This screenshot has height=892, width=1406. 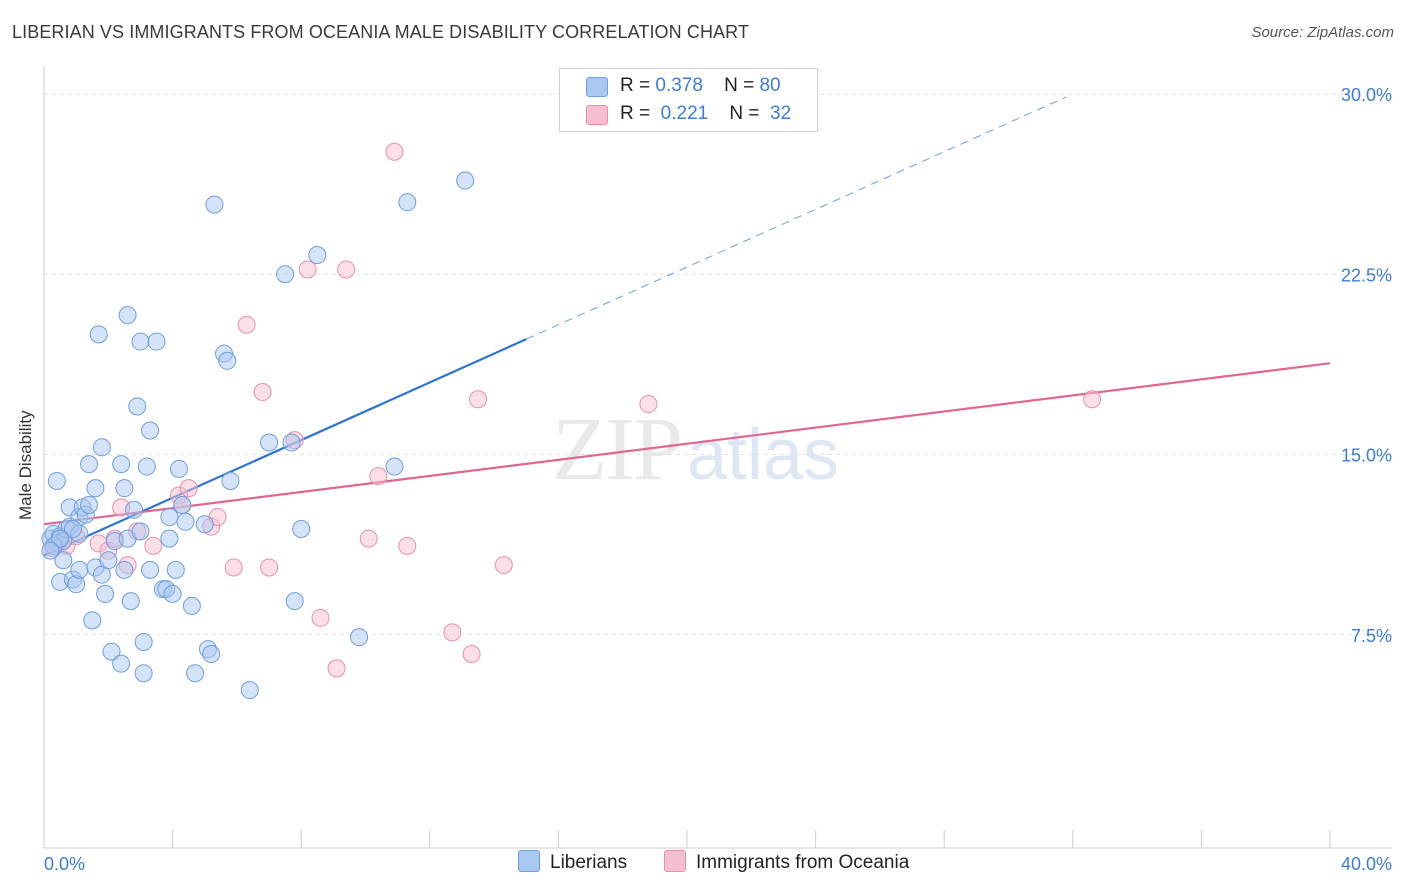 I want to click on x-tick-label: 40.0%, so click(x=1366, y=864).